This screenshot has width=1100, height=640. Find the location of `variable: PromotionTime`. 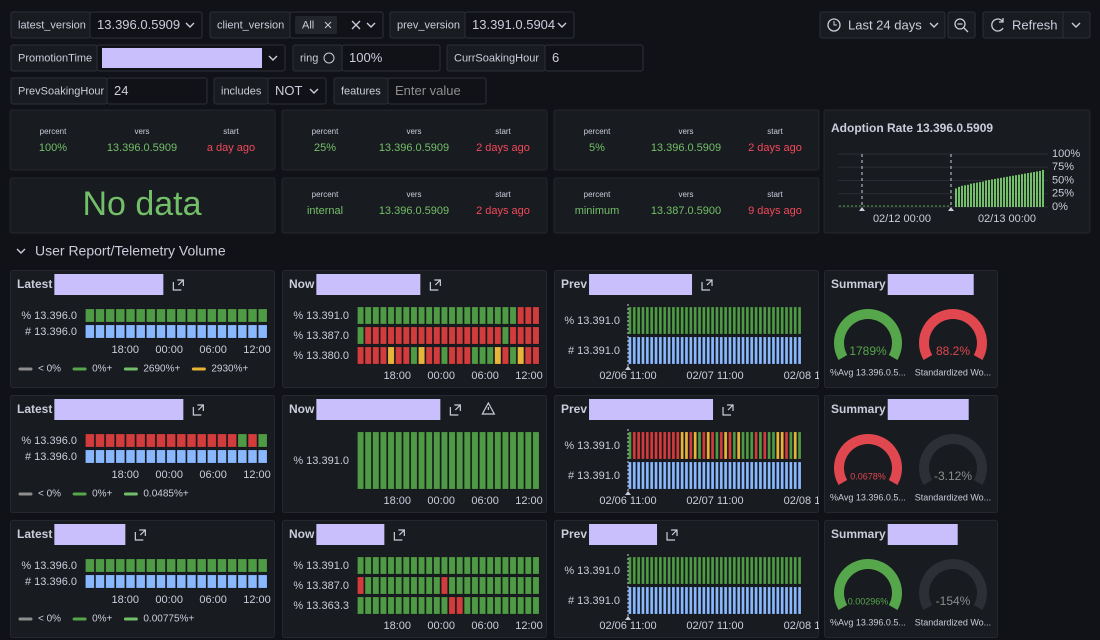

variable: PromotionTime is located at coordinates (148, 58).